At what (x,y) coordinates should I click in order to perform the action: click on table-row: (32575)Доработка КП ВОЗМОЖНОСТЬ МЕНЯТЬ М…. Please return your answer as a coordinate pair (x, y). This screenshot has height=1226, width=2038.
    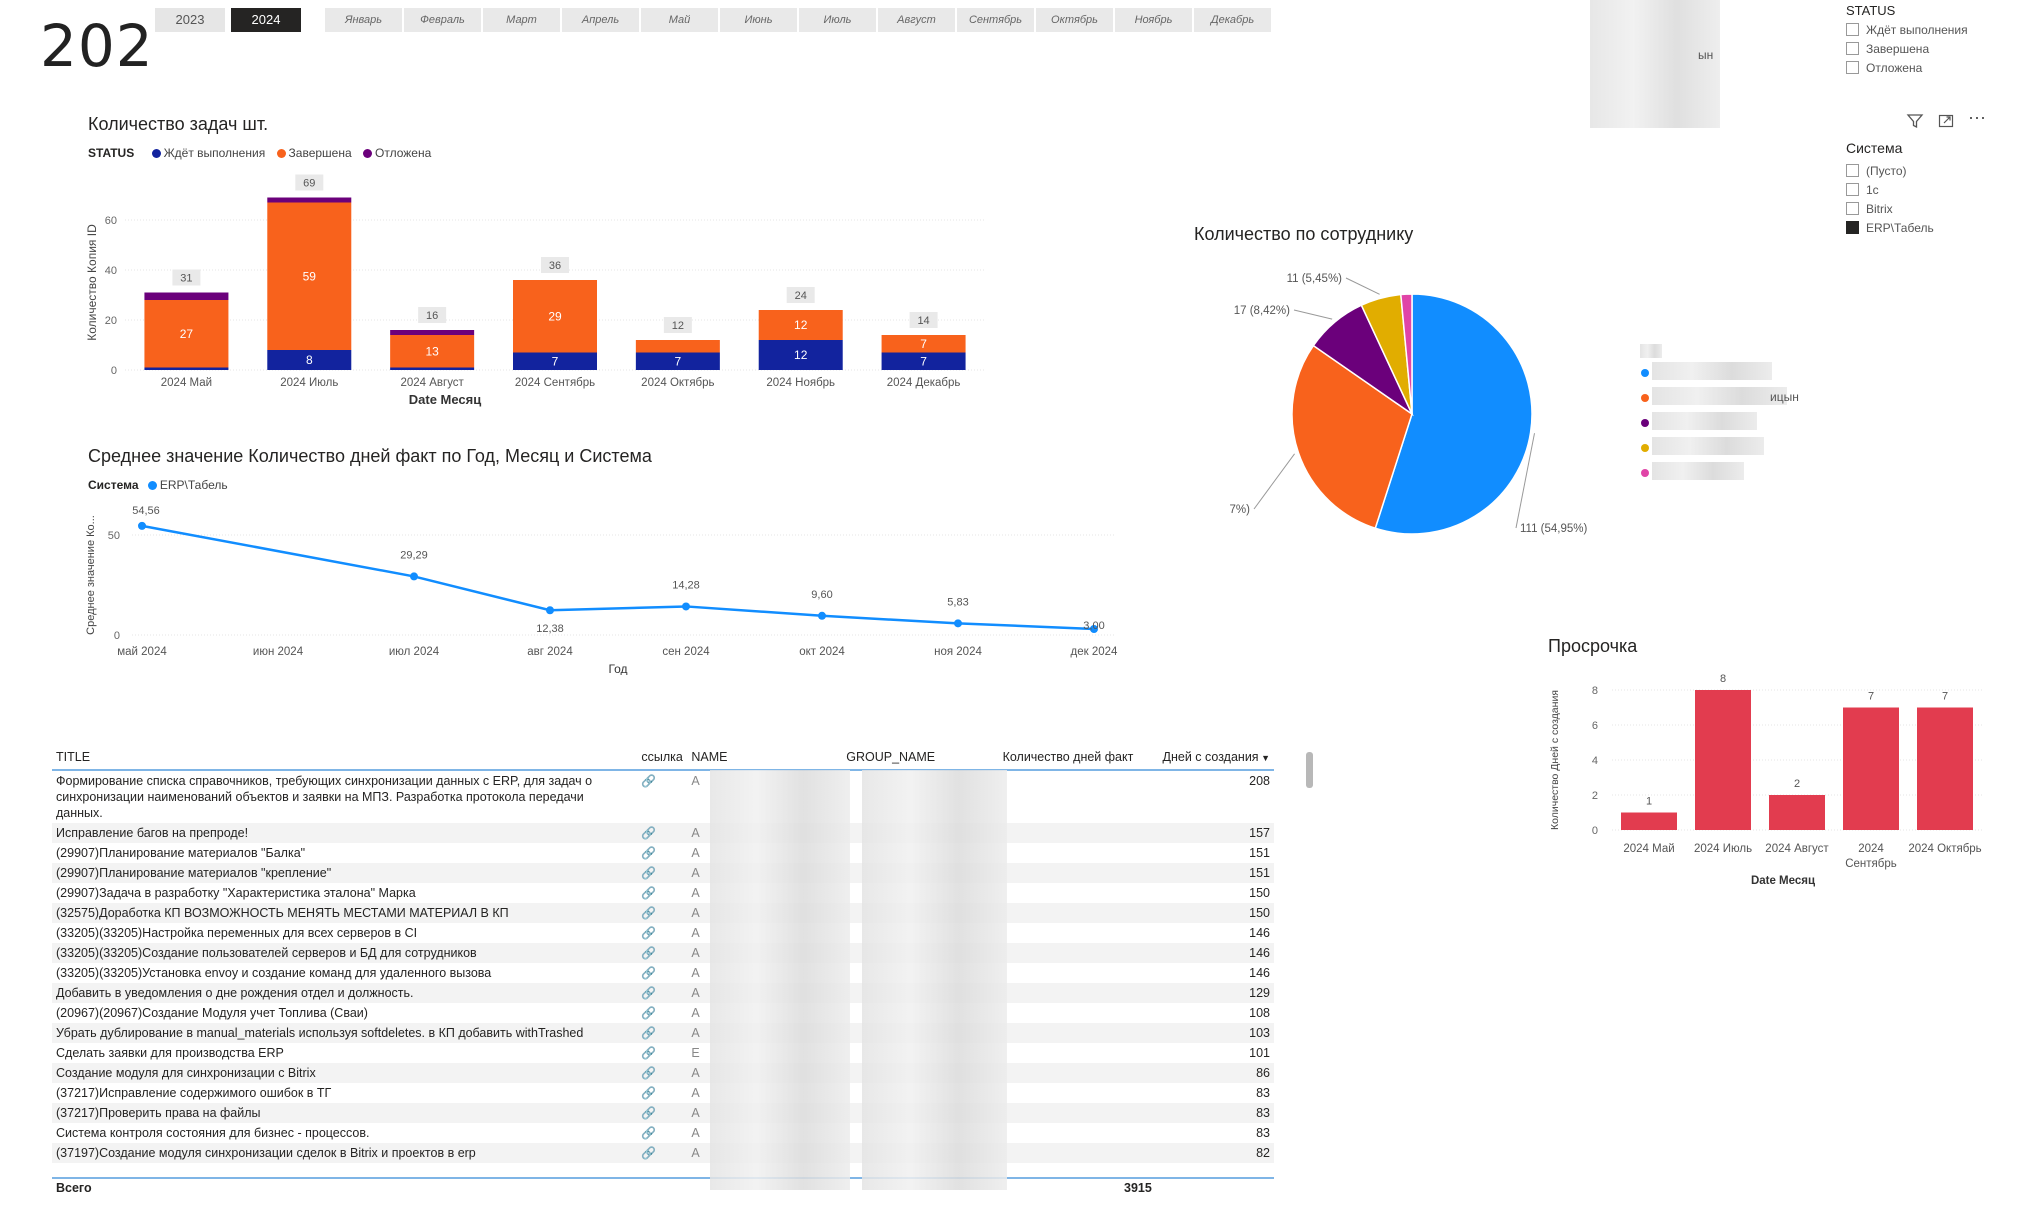
    Looking at the image, I should click on (663, 913).